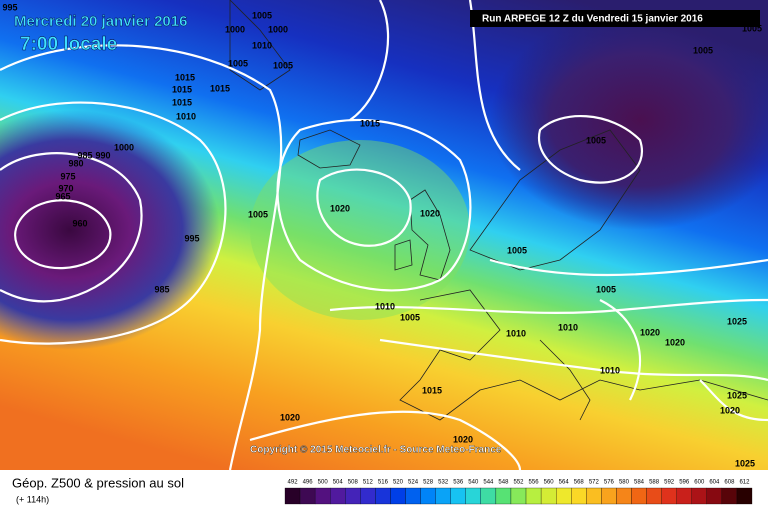 This screenshot has width=768, height=517. I want to click on lead-time: (+ 114h), so click(32, 499).